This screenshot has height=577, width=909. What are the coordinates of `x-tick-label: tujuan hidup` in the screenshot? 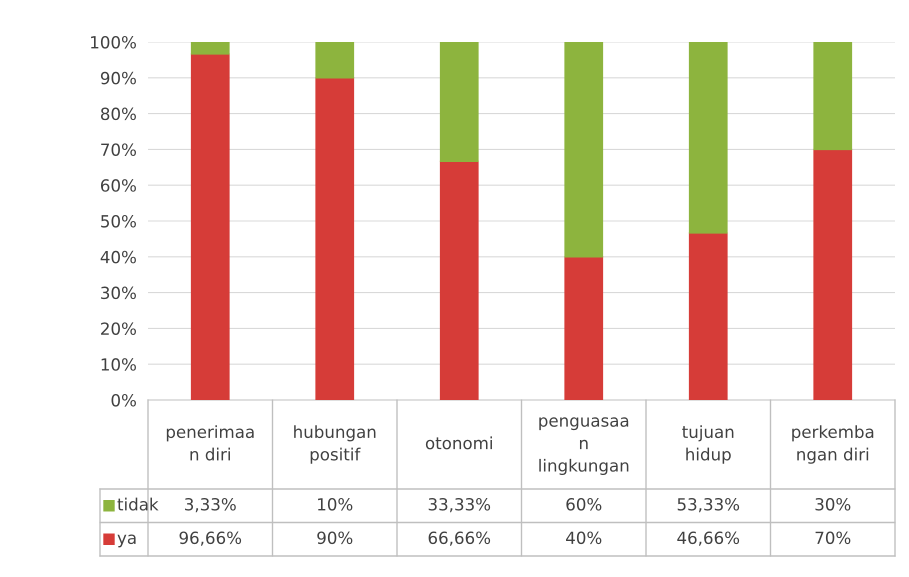 It's located at (708, 444).